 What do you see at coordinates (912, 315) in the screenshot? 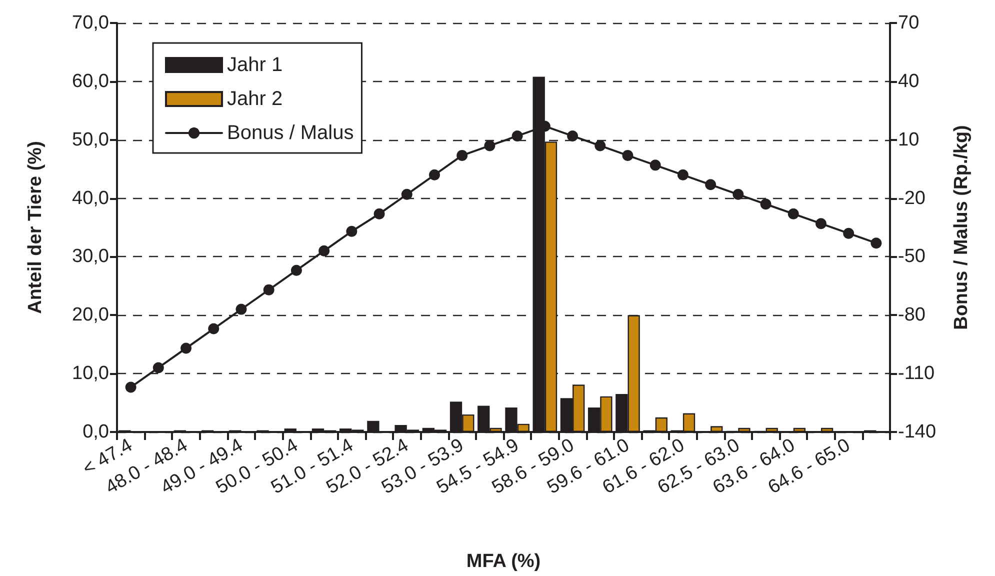
I see `y2-tick-label: -80` at bounding box center [912, 315].